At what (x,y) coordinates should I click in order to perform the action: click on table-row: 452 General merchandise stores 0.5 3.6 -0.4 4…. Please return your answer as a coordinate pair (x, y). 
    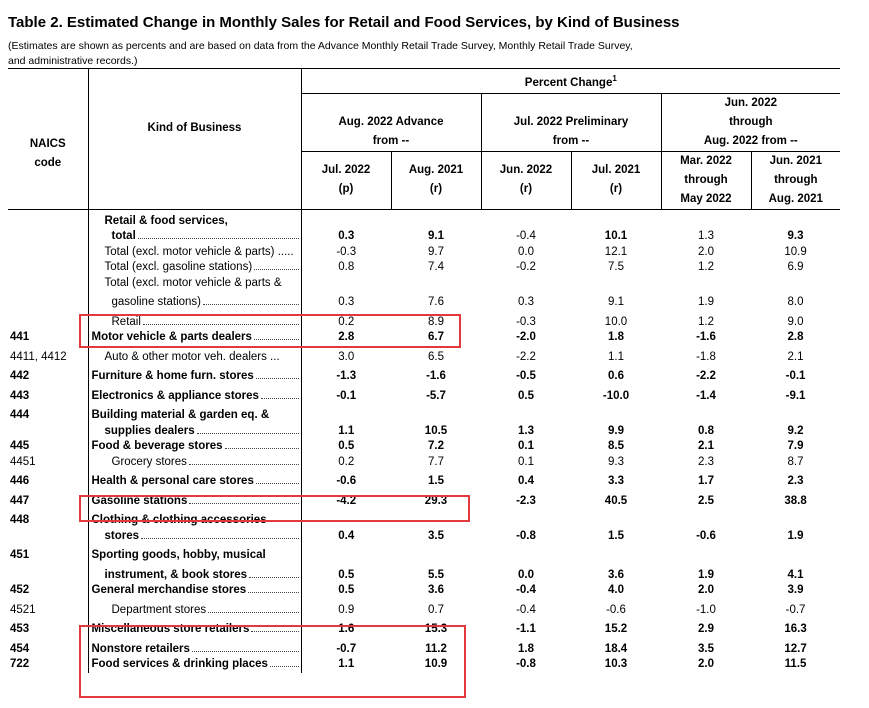
    Looking at the image, I should click on (424, 591).